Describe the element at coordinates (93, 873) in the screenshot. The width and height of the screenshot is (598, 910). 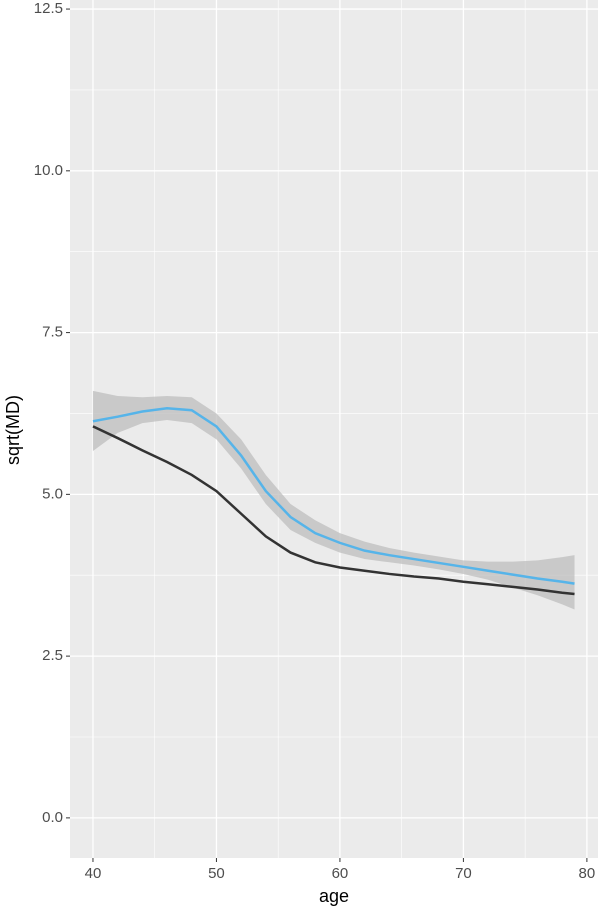
I see `x-tick-label: 40` at that location.